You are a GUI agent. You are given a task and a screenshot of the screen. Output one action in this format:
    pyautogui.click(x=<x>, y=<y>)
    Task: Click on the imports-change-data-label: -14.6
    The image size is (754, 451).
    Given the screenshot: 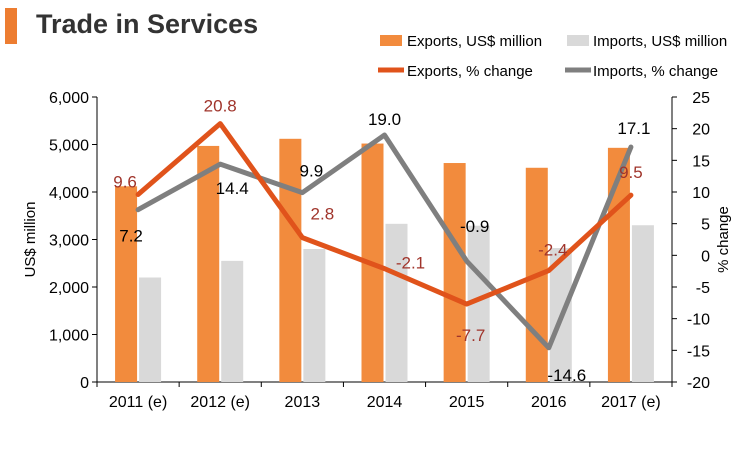 What is the action you would take?
    pyautogui.click(x=566, y=375)
    